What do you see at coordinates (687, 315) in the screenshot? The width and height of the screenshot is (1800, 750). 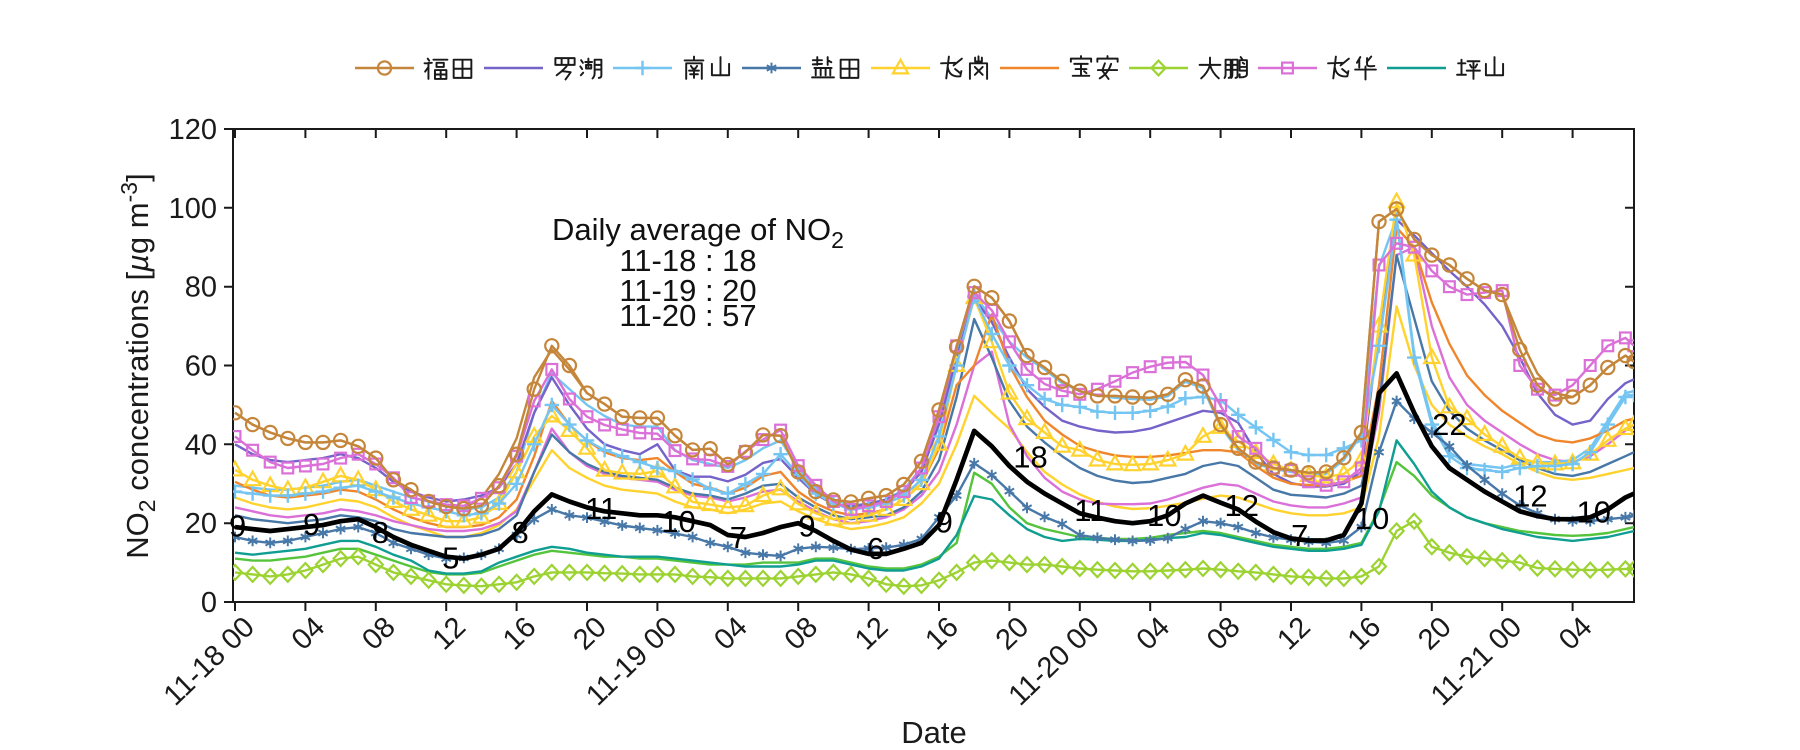 I see `svg-text: 11-20 : 57` at bounding box center [687, 315].